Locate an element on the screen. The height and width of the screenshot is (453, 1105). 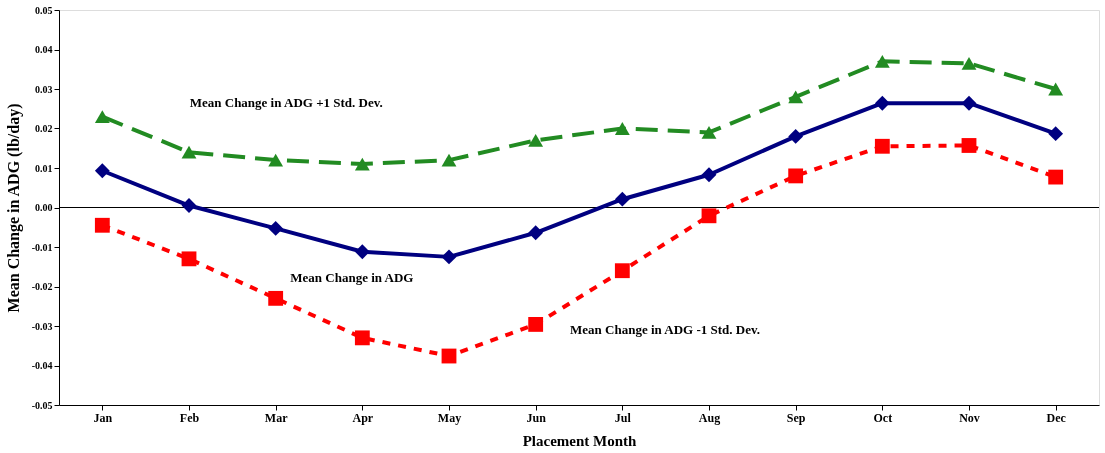
x-tick-label: Sep is located at coordinates (796, 417).